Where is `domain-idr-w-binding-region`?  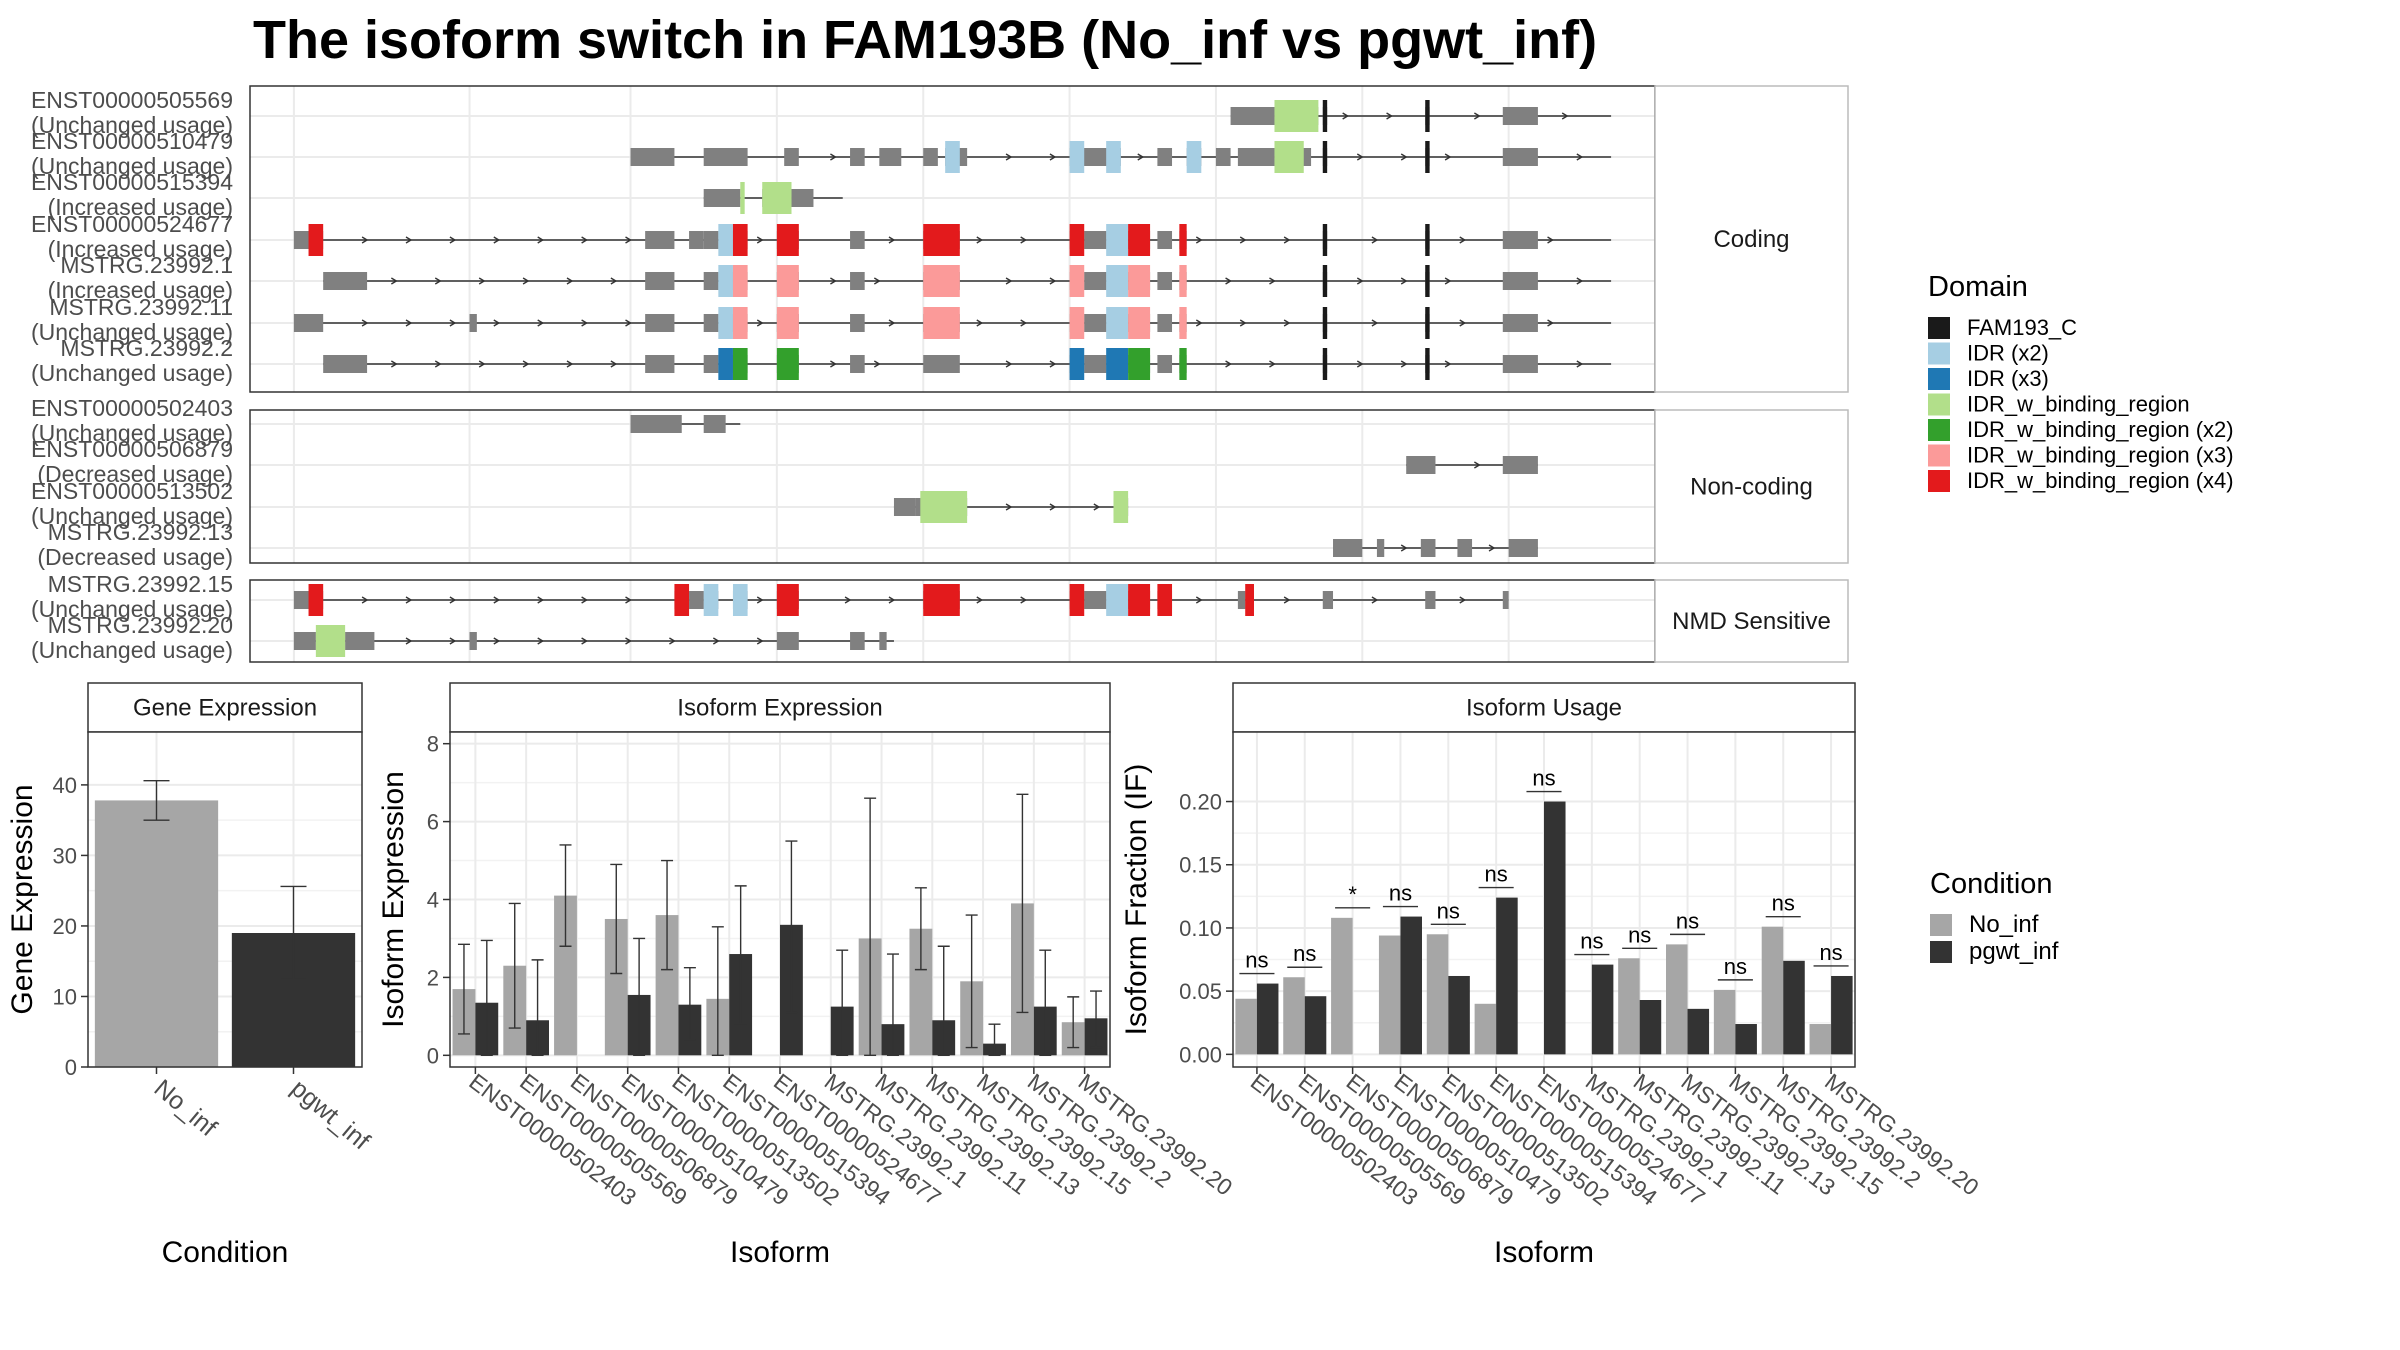
domain-idr-w-binding-region is located at coordinates (944, 507).